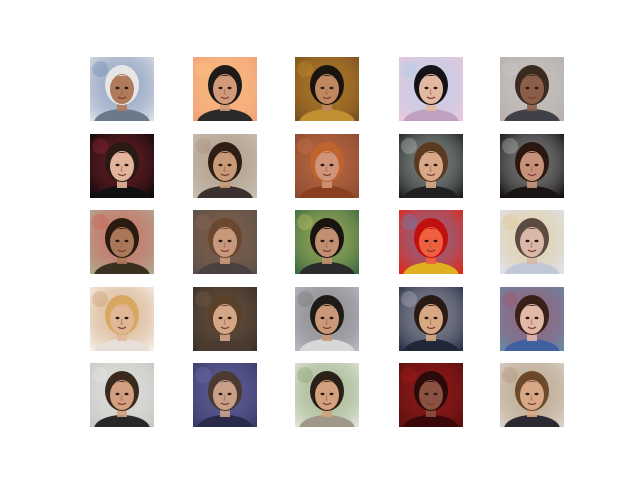  I want to click on face-shaggy-hair, so click(532, 395).